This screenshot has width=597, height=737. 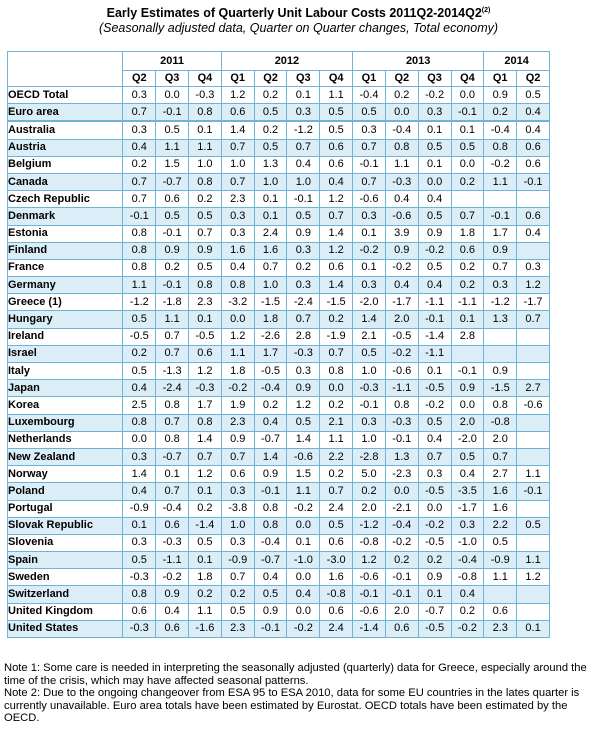 What do you see at coordinates (467, 422) in the screenshot?
I see `value-cell: 2.0` at bounding box center [467, 422].